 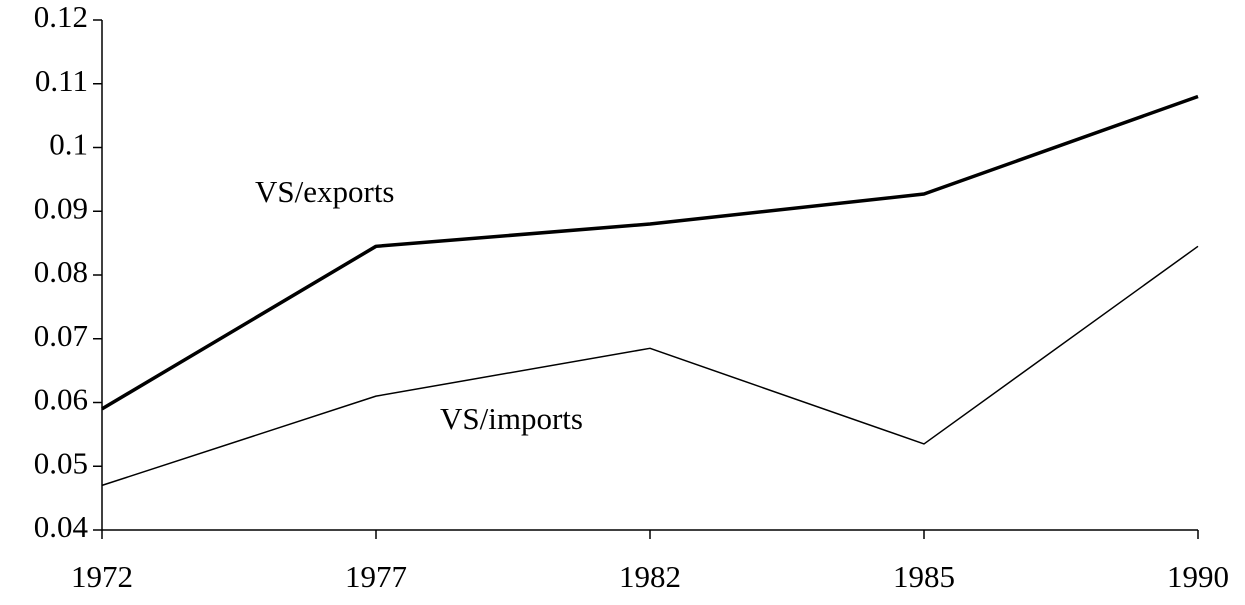 What do you see at coordinates (61, 17) in the screenshot?
I see `y-tick-label: 0.12` at bounding box center [61, 17].